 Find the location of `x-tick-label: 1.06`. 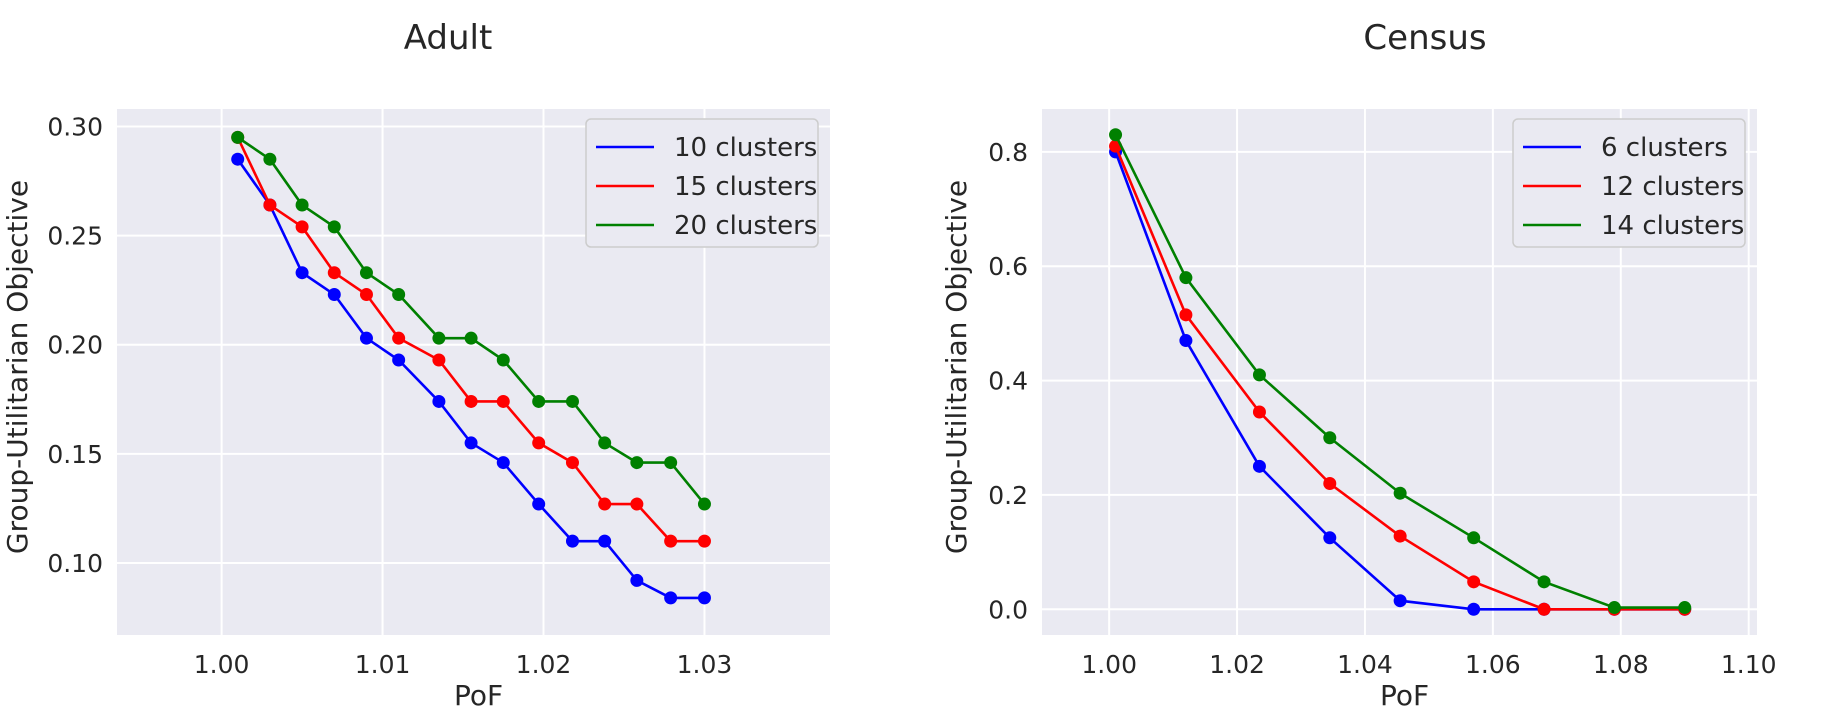

x-tick-label: 1.06 is located at coordinates (1493, 664).